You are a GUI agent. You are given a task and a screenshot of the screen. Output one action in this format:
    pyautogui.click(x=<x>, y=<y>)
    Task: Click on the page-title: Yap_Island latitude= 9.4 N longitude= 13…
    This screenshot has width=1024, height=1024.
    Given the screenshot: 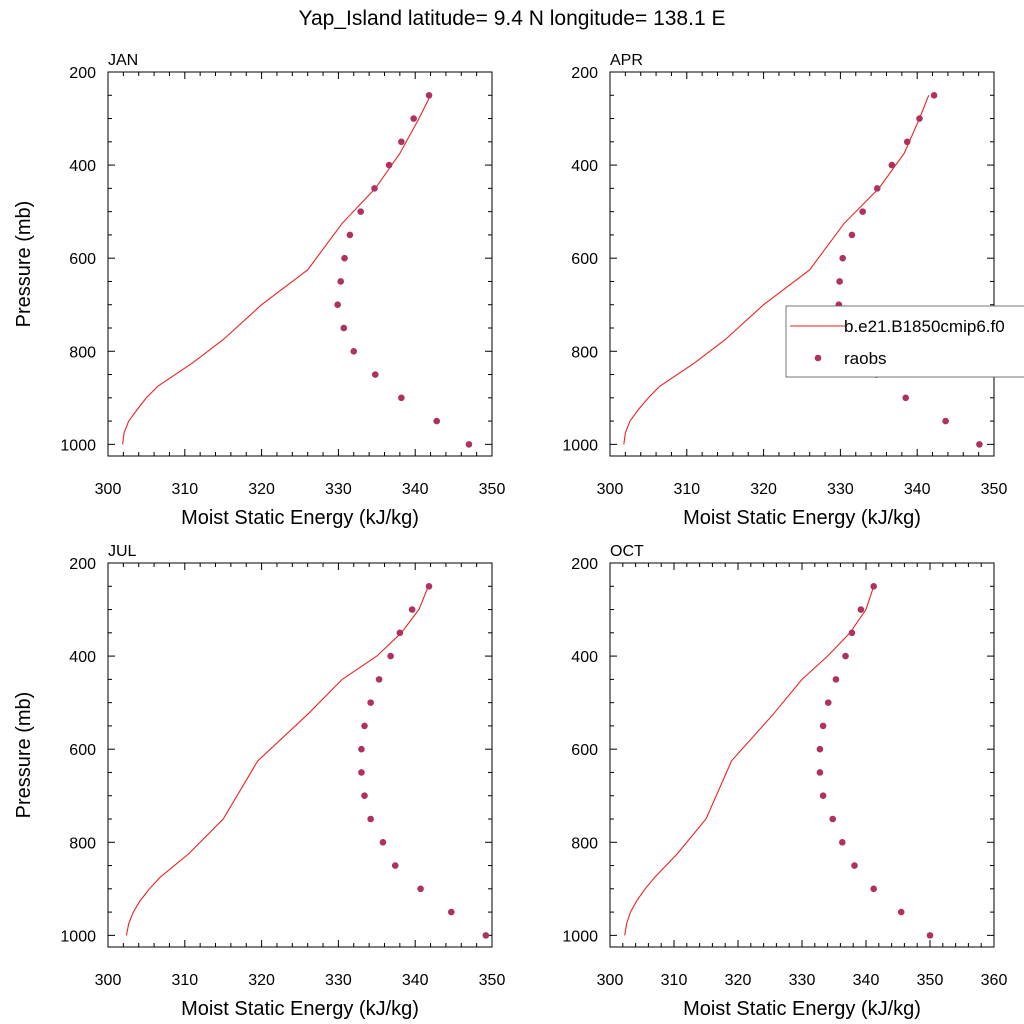 What is the action you would take?
    pyautogui.click(x=512, y=18)
    